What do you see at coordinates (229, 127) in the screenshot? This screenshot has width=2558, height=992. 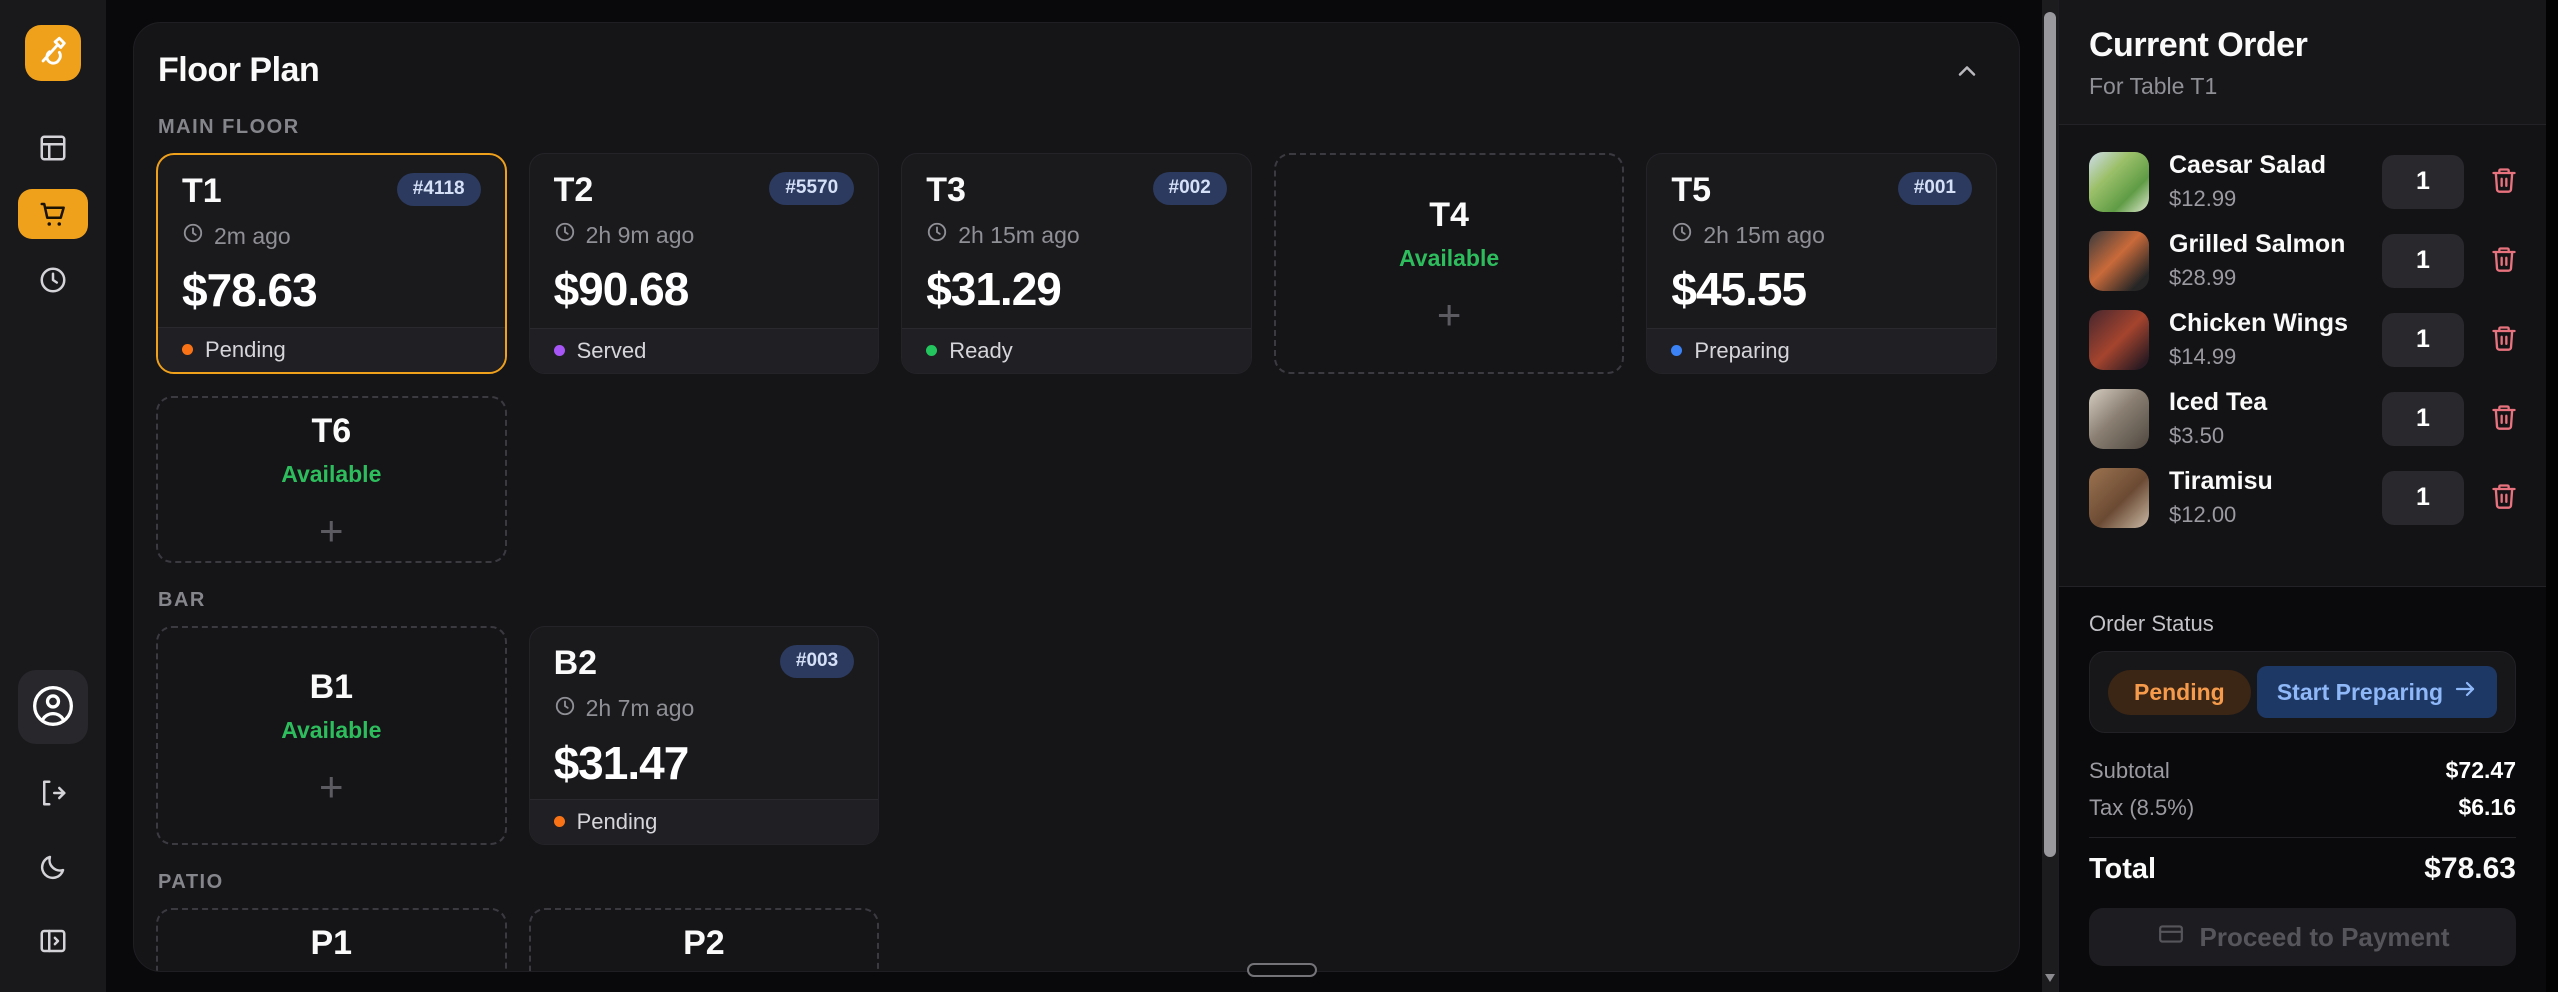 I see `section-label-main-floor: MAIN FLOOR` at bounding box center [229, 127].